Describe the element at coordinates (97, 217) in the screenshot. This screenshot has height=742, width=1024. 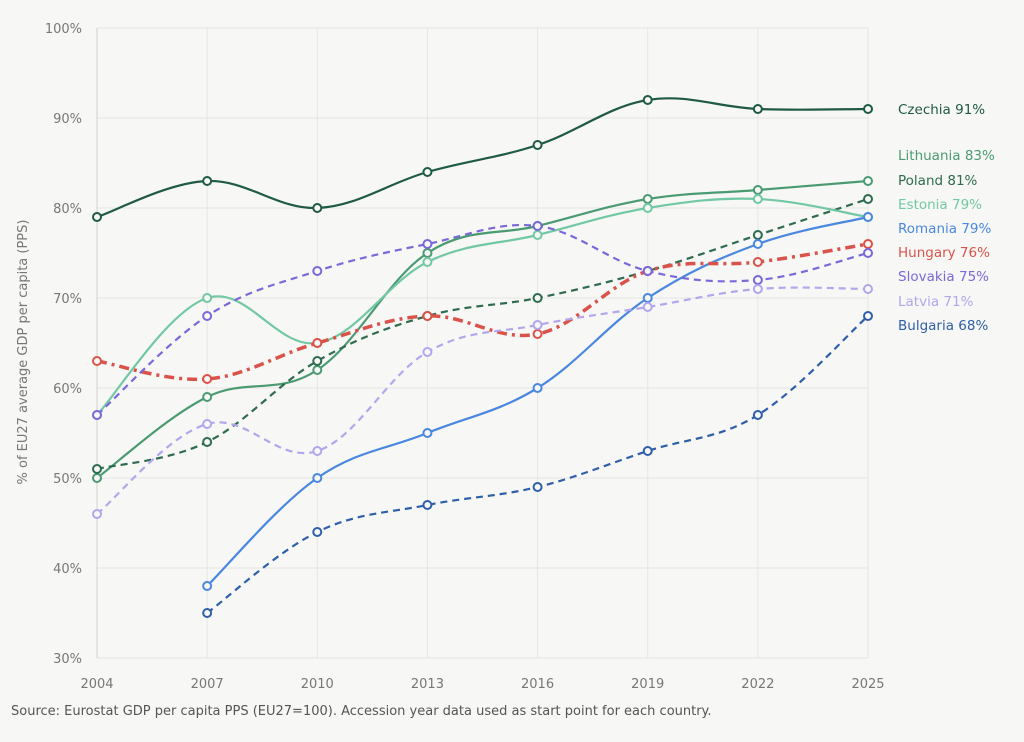
I see `point-czechia-2004` at that location.